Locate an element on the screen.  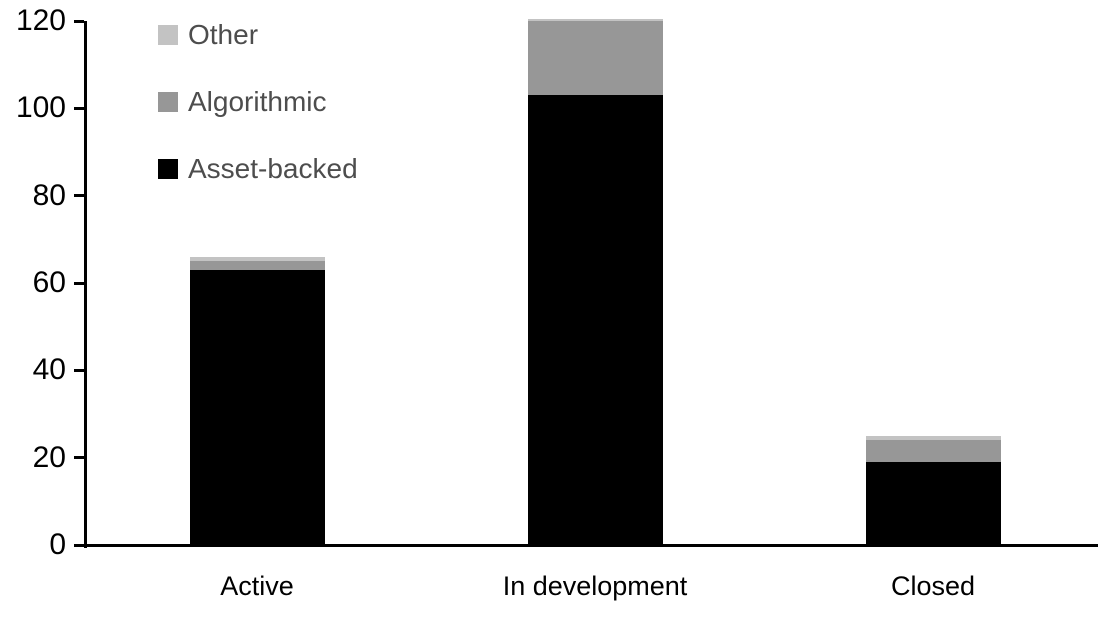
legend-item-algorithmic: Algorithmic is located at coordinates (242, 101).